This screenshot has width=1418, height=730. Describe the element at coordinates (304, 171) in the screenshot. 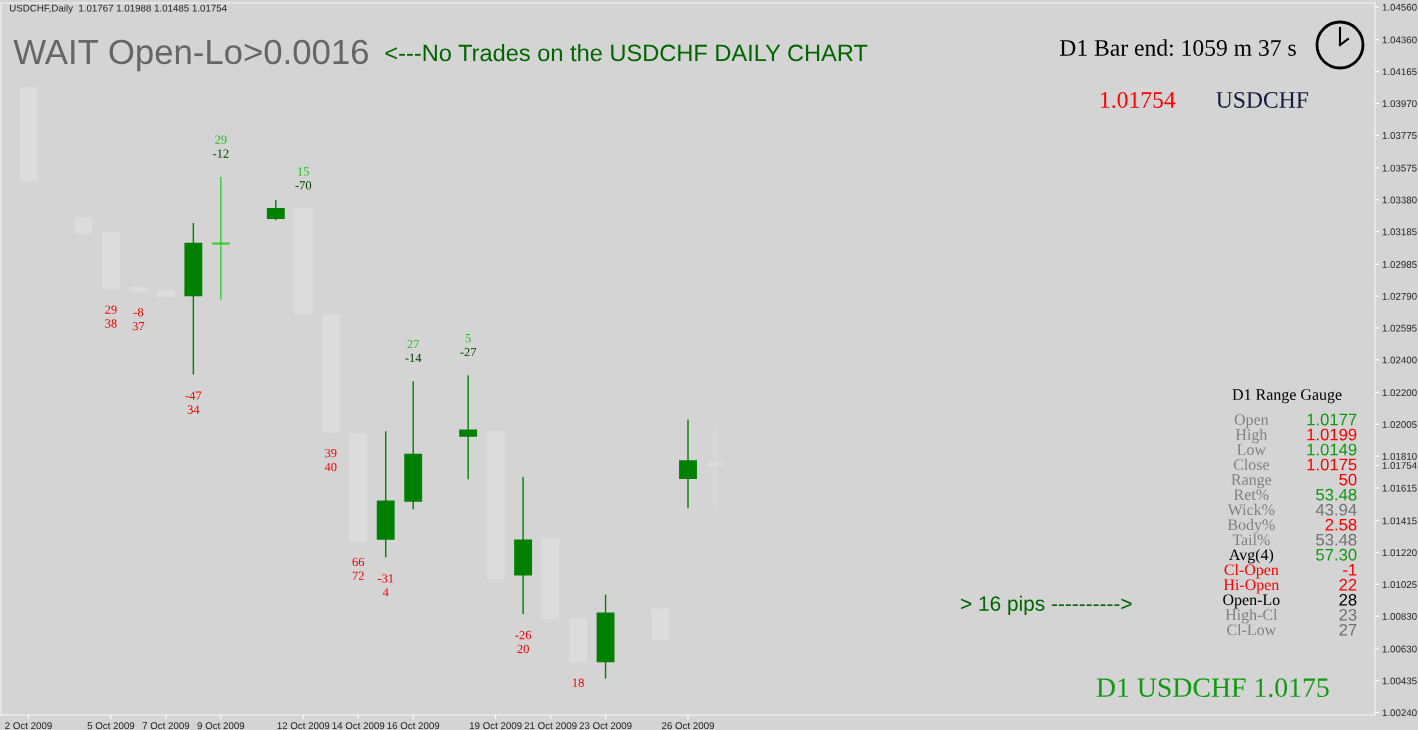

I see `annotation: 15` at that location.